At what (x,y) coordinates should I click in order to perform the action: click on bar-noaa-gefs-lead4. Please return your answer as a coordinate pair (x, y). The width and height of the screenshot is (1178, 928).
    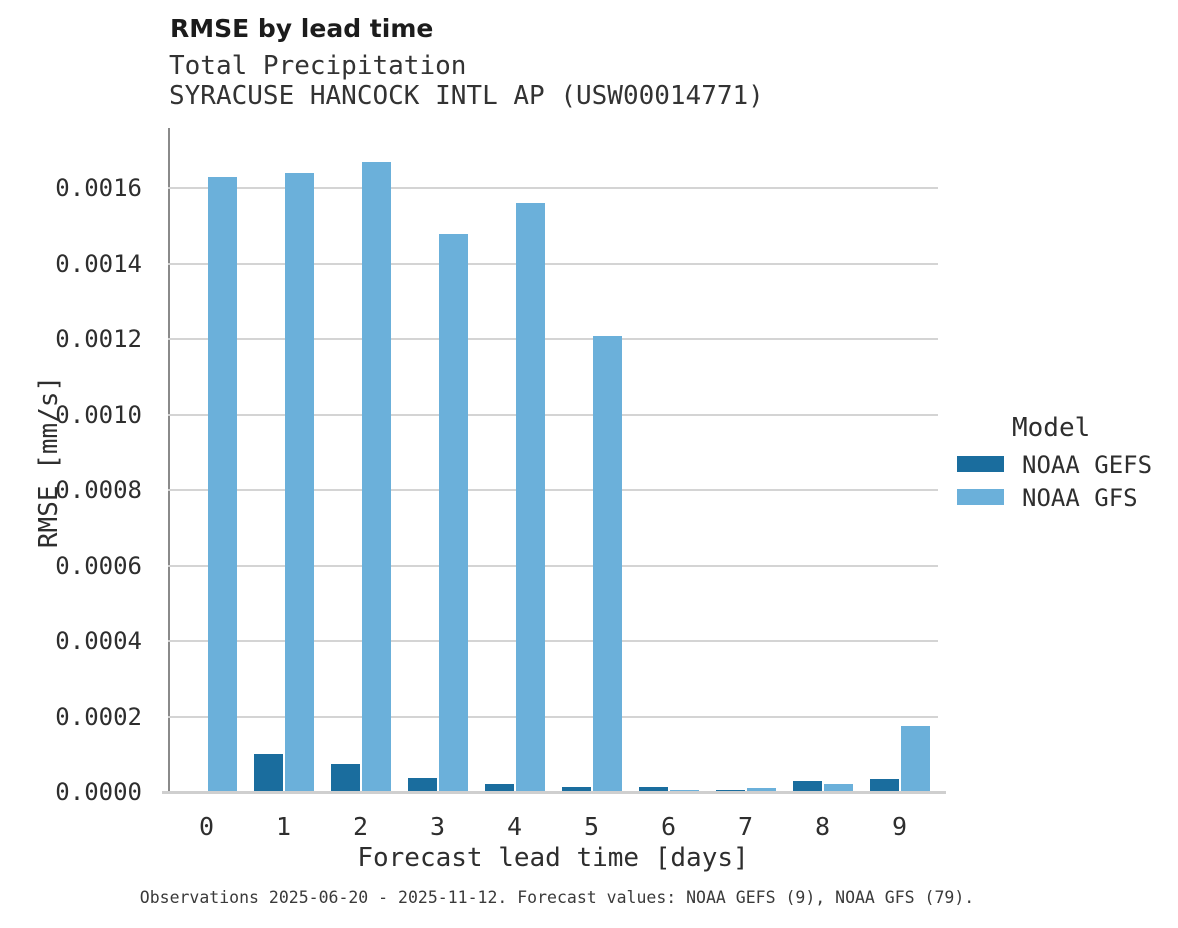
    Looking at the image, I should click on (499, 788).